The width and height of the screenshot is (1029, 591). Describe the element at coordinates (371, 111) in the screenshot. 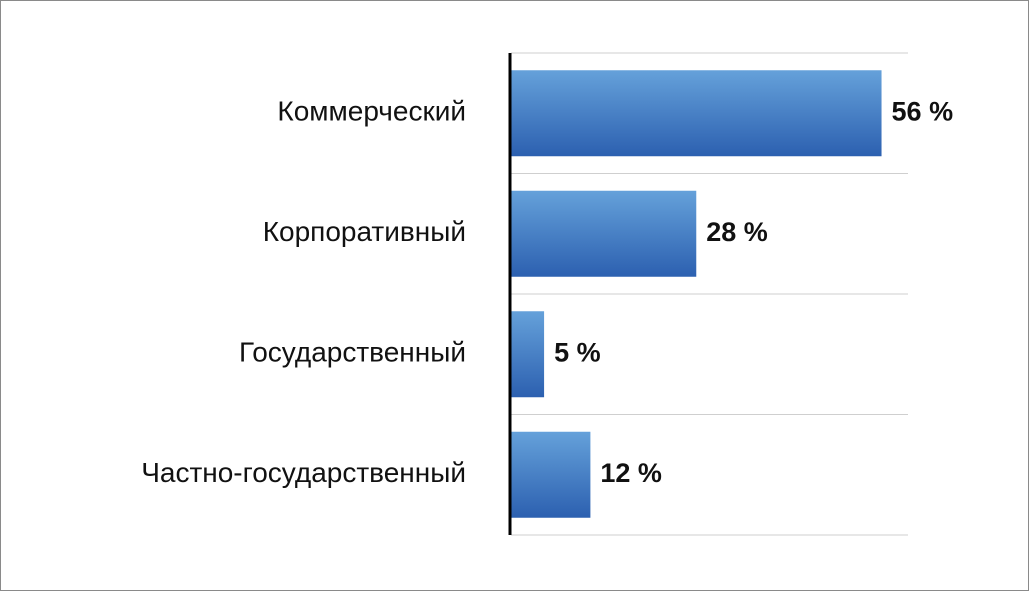

I see `category-label: Коммерческий` at that location.